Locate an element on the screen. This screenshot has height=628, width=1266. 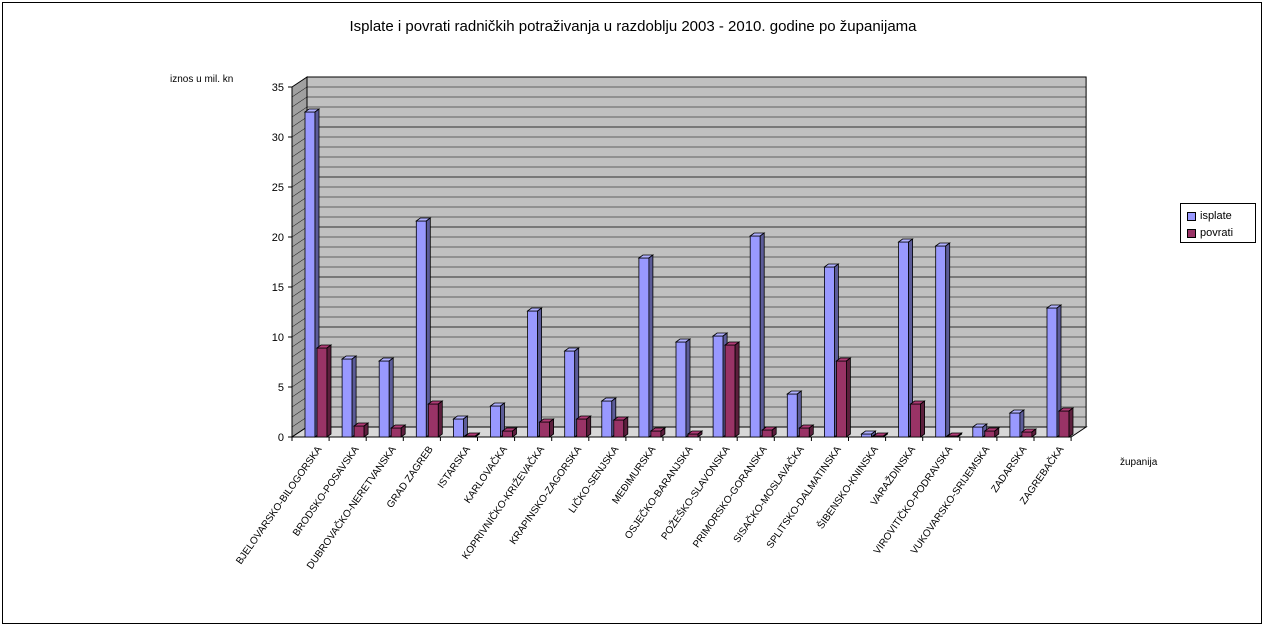
y-tick-label: 25 is located at coordinates (278, 188).